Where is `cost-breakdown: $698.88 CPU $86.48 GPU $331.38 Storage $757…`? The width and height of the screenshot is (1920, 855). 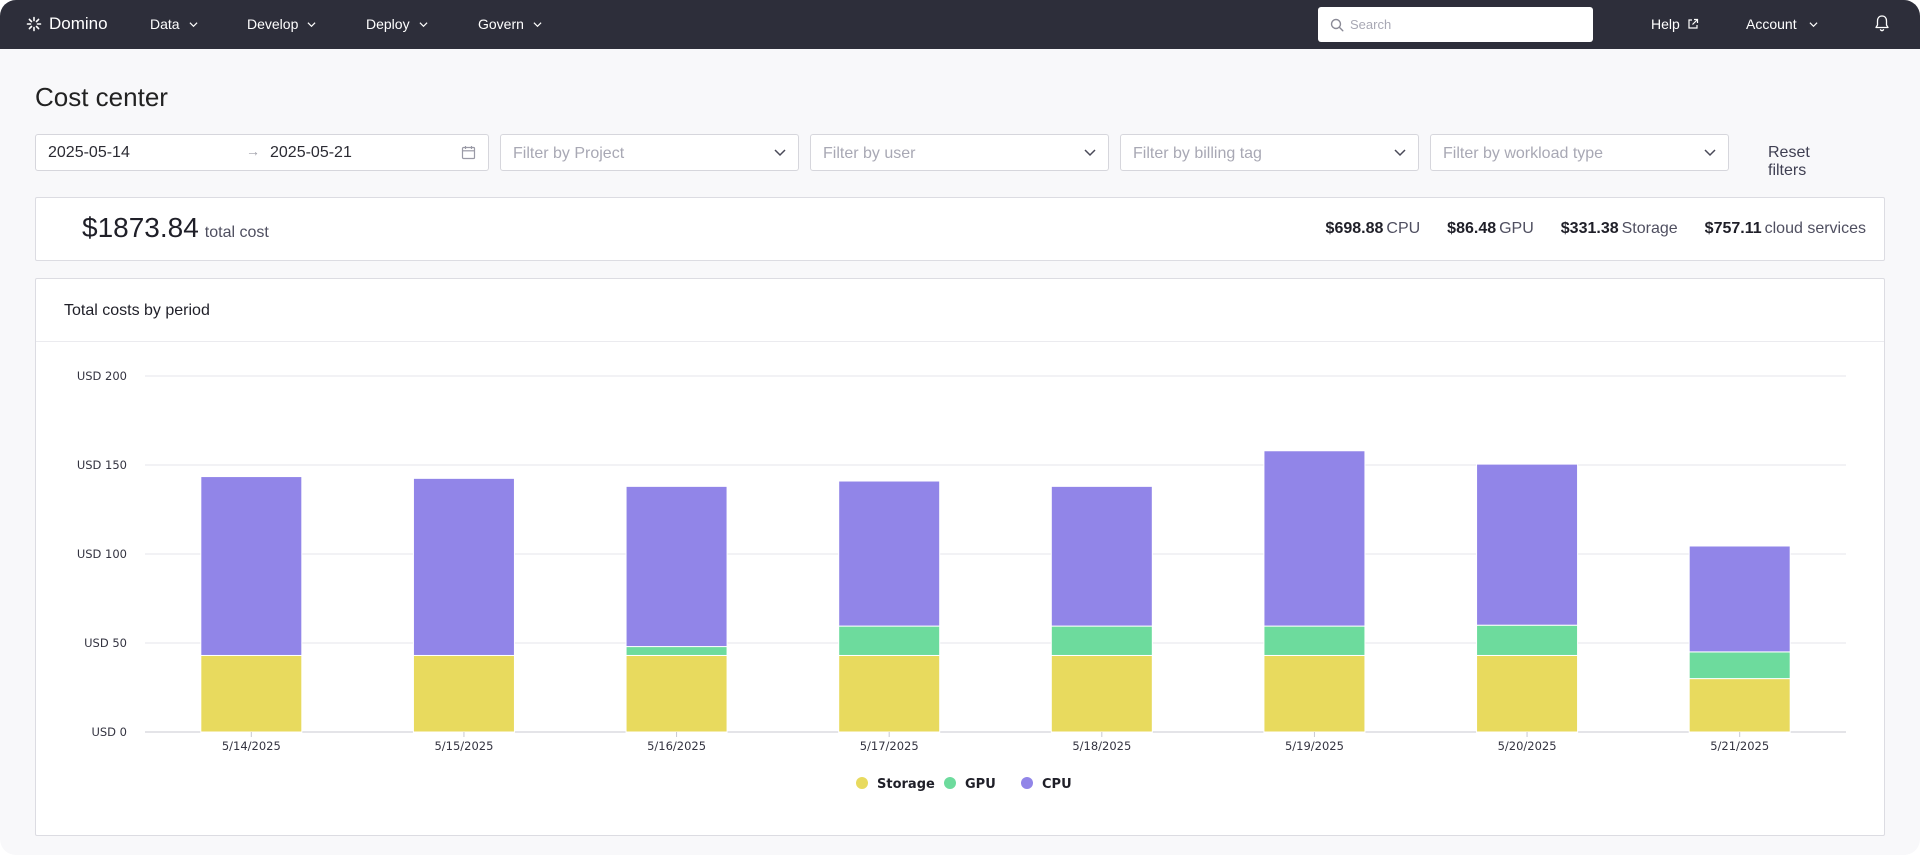 cost-breakdown: $698.88 CPU $86.48 GPU $331.38 Storage $757… is located at coordinates (1582, 229).